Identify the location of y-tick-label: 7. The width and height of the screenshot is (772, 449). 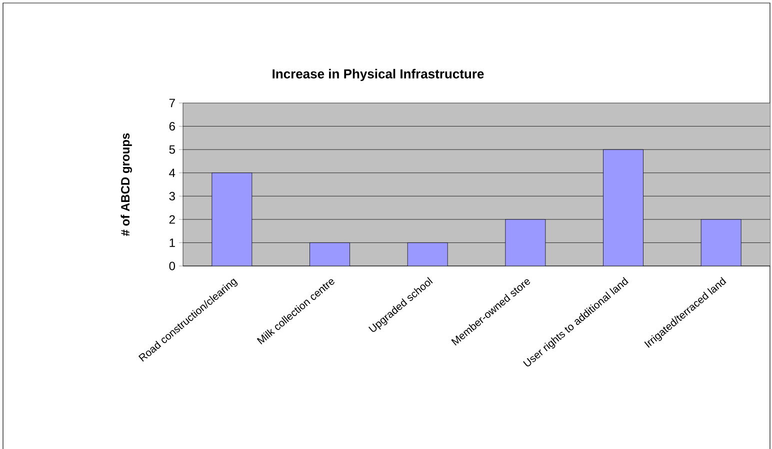
(172, 103).